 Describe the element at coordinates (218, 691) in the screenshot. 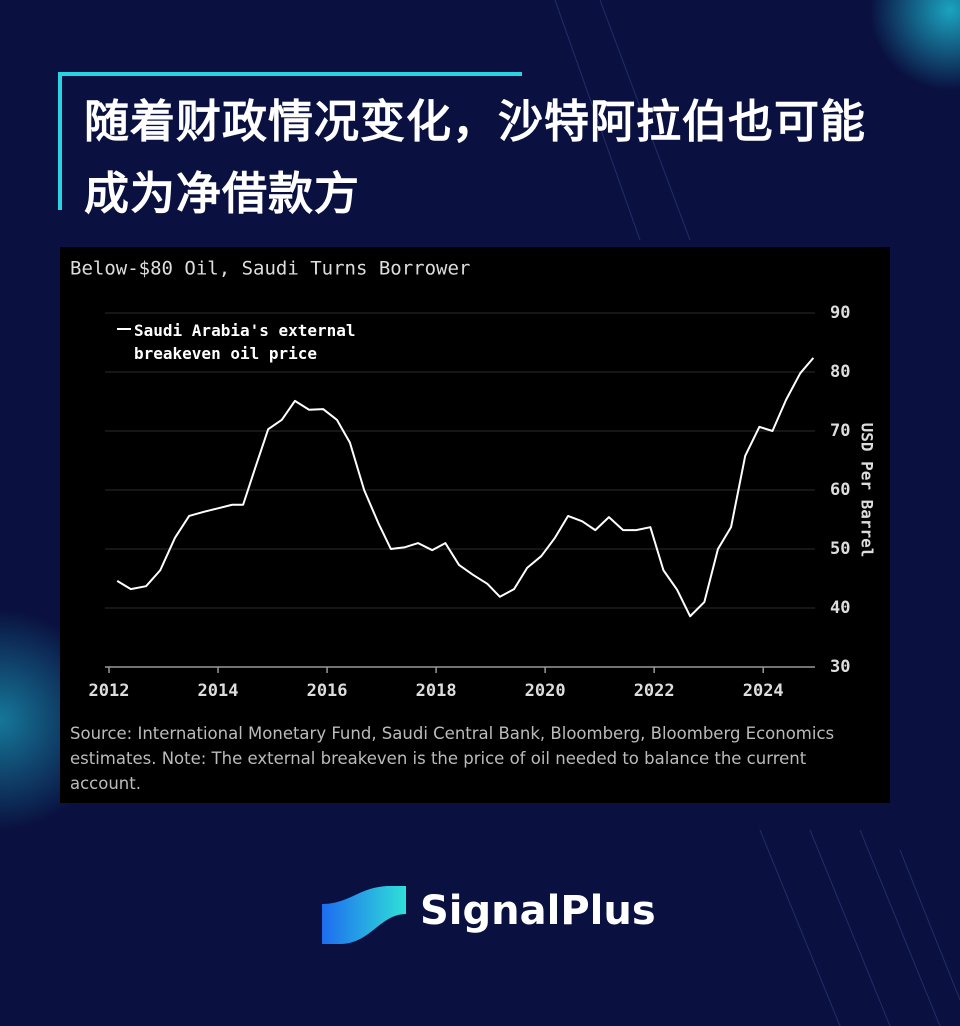

I see `x-tick-label: 2014` at that location.